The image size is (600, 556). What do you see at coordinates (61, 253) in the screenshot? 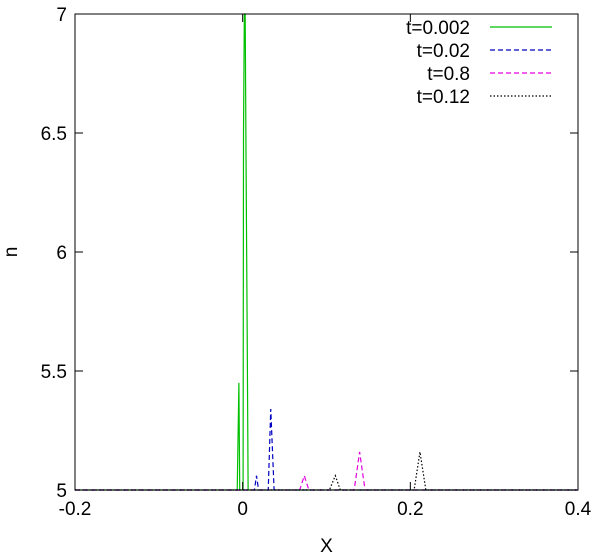
I see `y-tick-label: 6` at bounding box center [61, 253].